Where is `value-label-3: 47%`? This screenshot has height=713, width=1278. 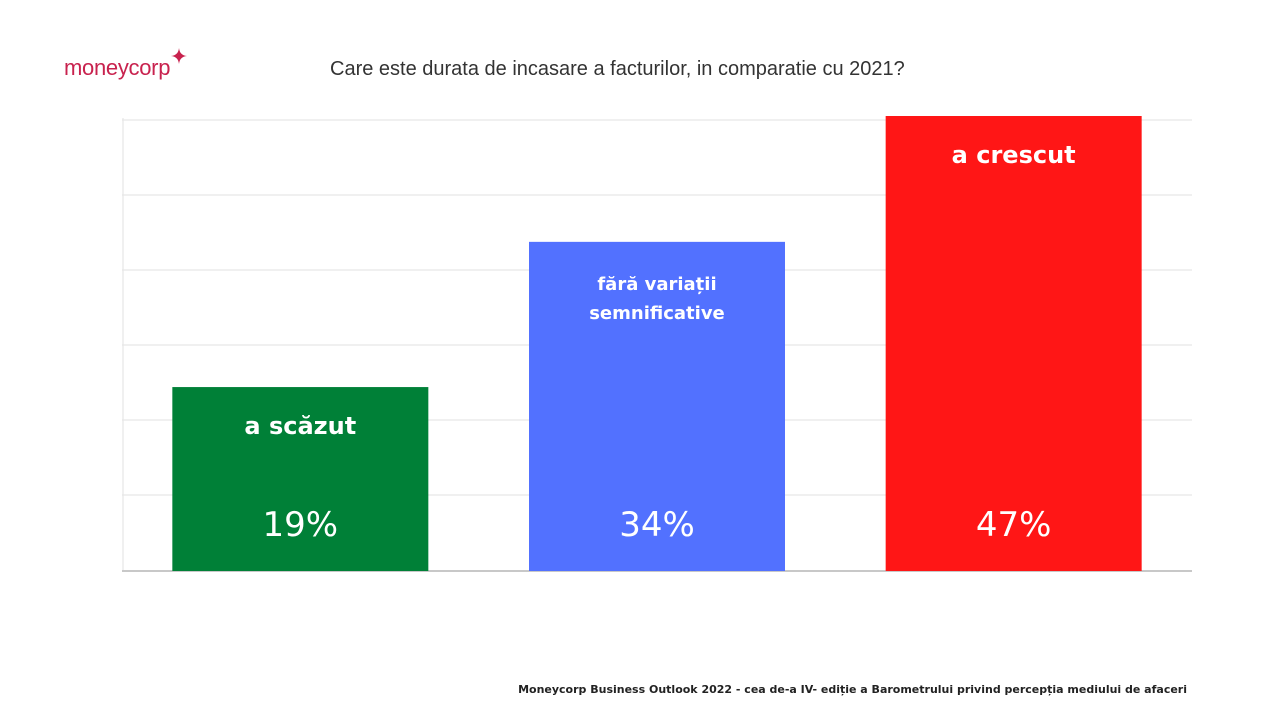
value-label-3: 47% is located at coordinates (1014, 525).